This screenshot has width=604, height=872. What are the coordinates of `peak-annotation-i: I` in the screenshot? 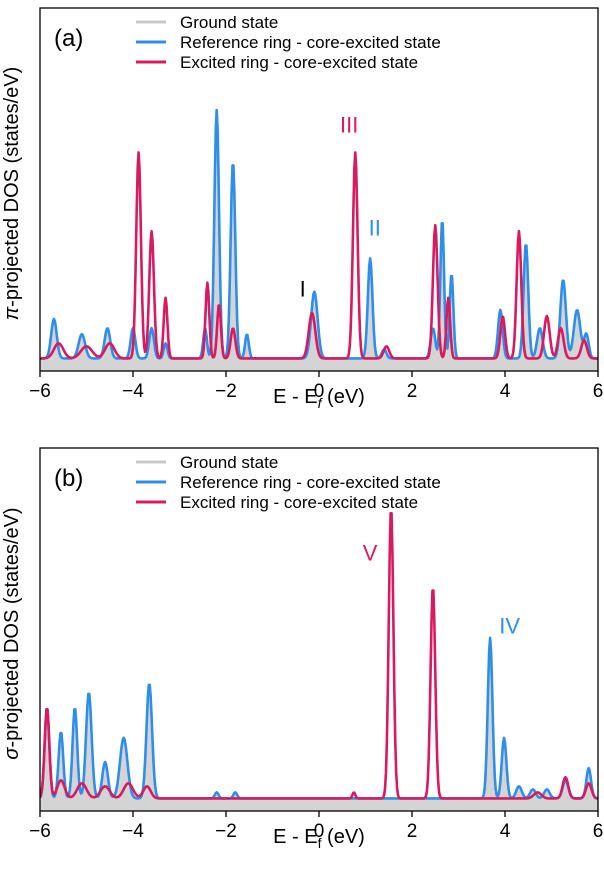 It's located at (303, 288).